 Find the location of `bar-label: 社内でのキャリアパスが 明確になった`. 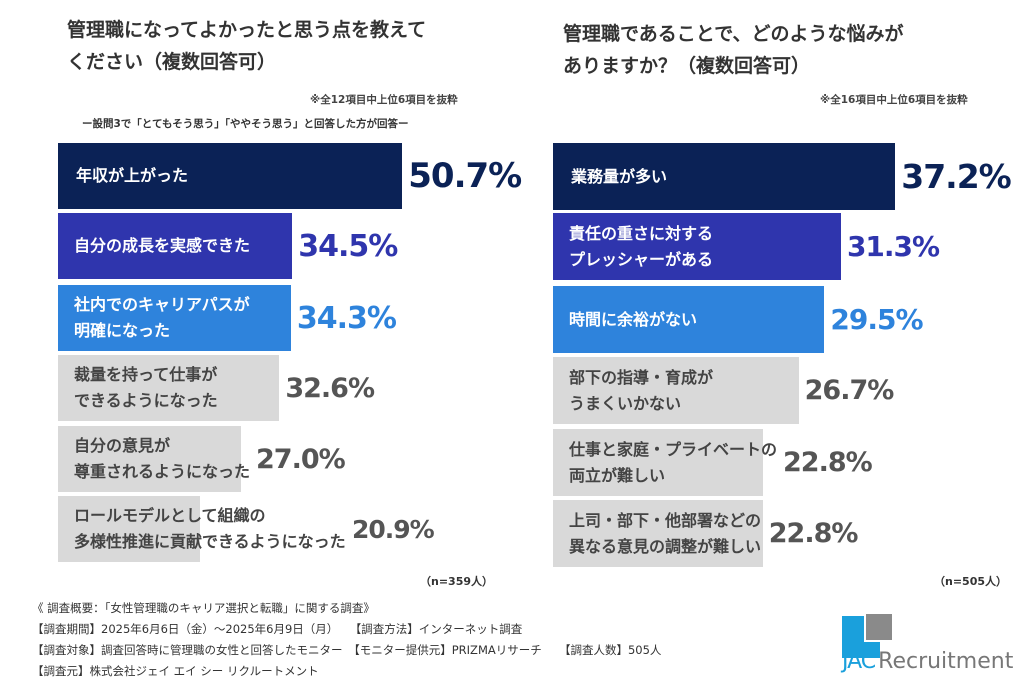

bar-label: 社内でのキャリアパスが 明確になった is located at coordinates (162, 317).